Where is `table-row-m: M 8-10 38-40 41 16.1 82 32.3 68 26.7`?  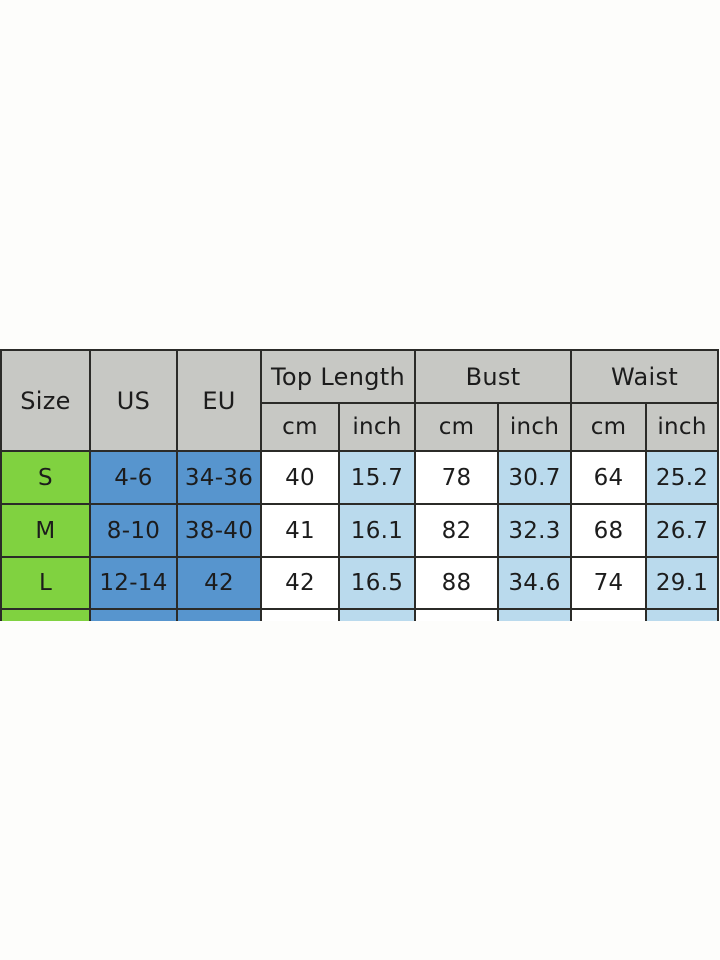 table-row-m: M 8-10 38-40 41 16.1 82 32.3 68 26.7 is located at coordinates (360, 530).